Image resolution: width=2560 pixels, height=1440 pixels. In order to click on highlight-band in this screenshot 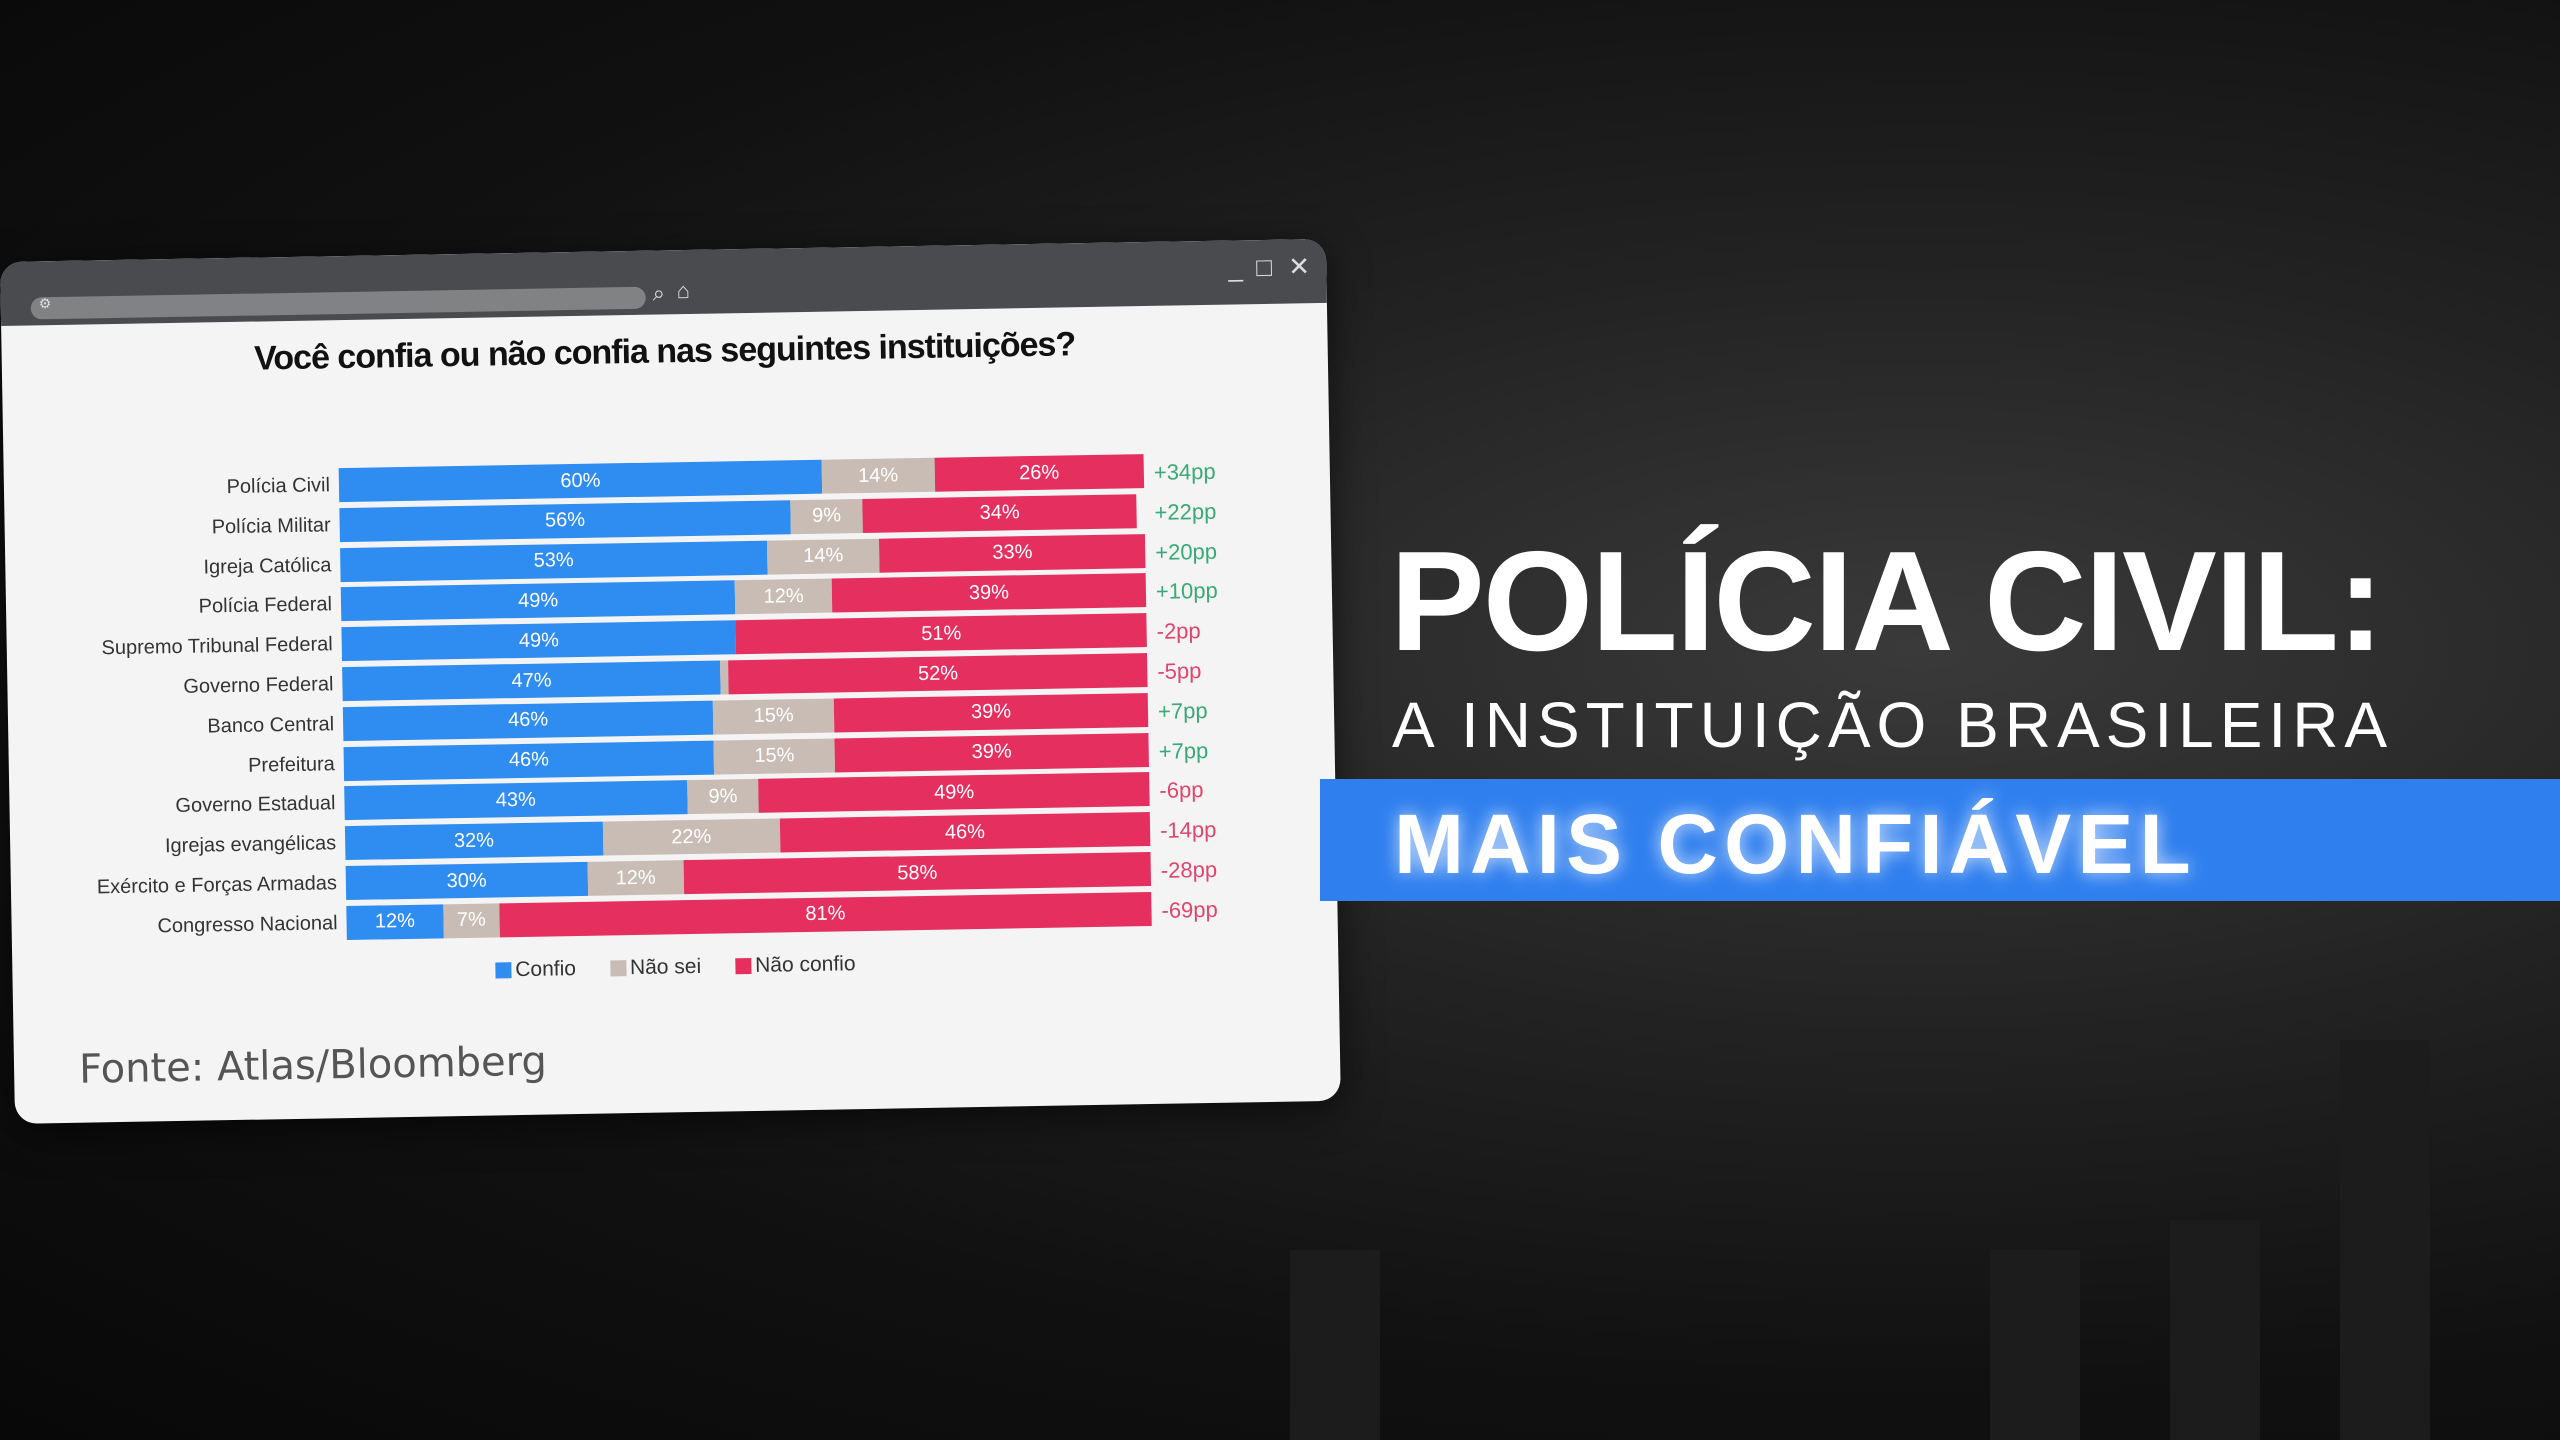, I will do `click(1940, 840)`.